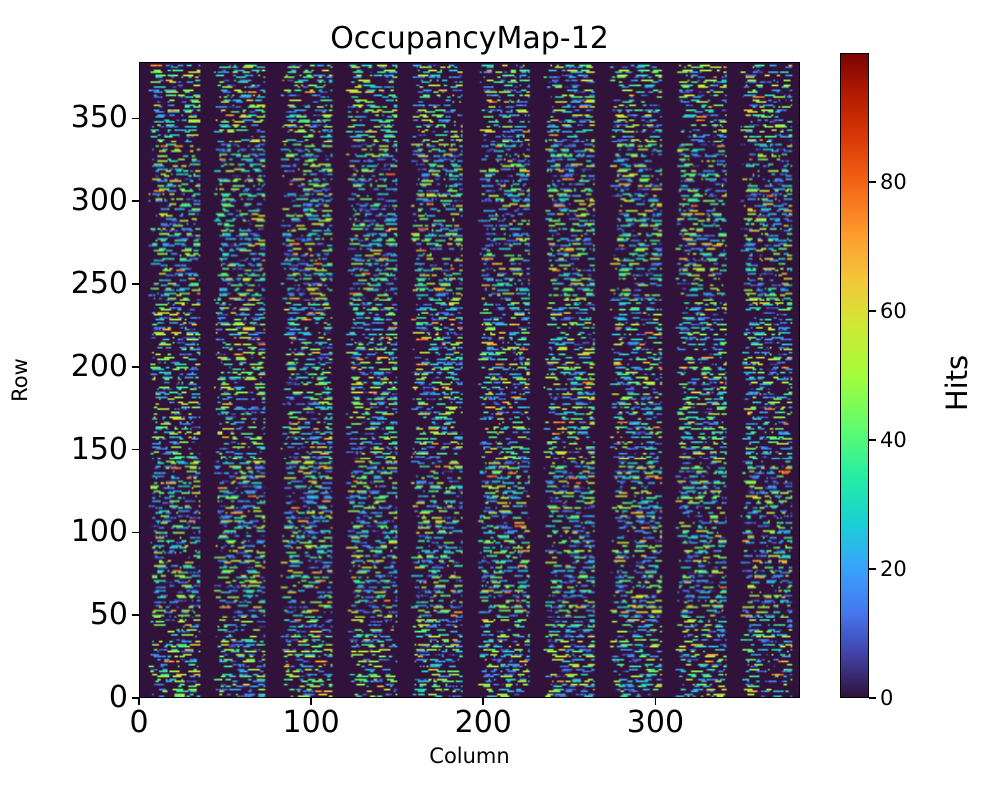 The height and width of the screenshot is (800, 1000). What do you see at coordinates (99, 201) in the screenshot?
I see `y-tick-label: 300` at bounding box center [99, 201].